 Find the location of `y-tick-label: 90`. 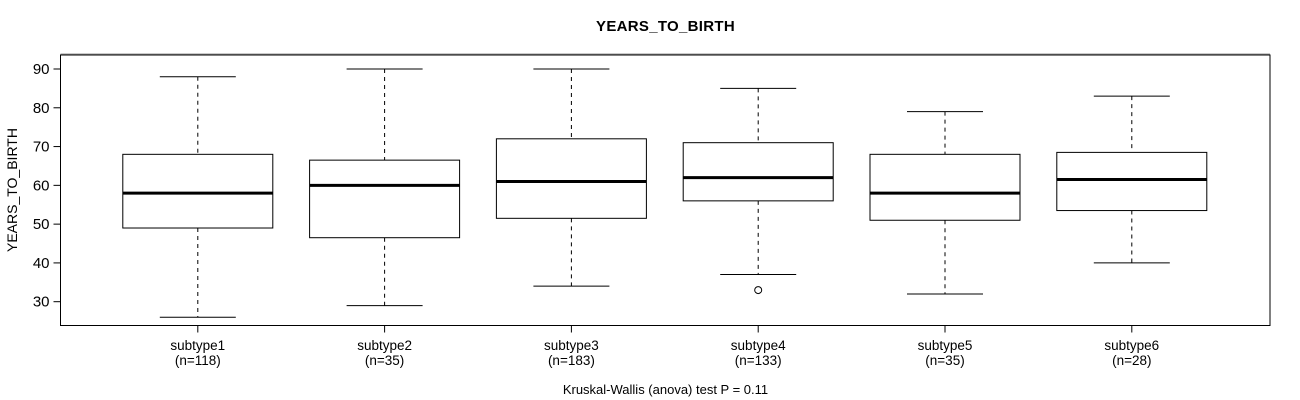

y-tick-label: 90 is located at coordinates (41, 69).